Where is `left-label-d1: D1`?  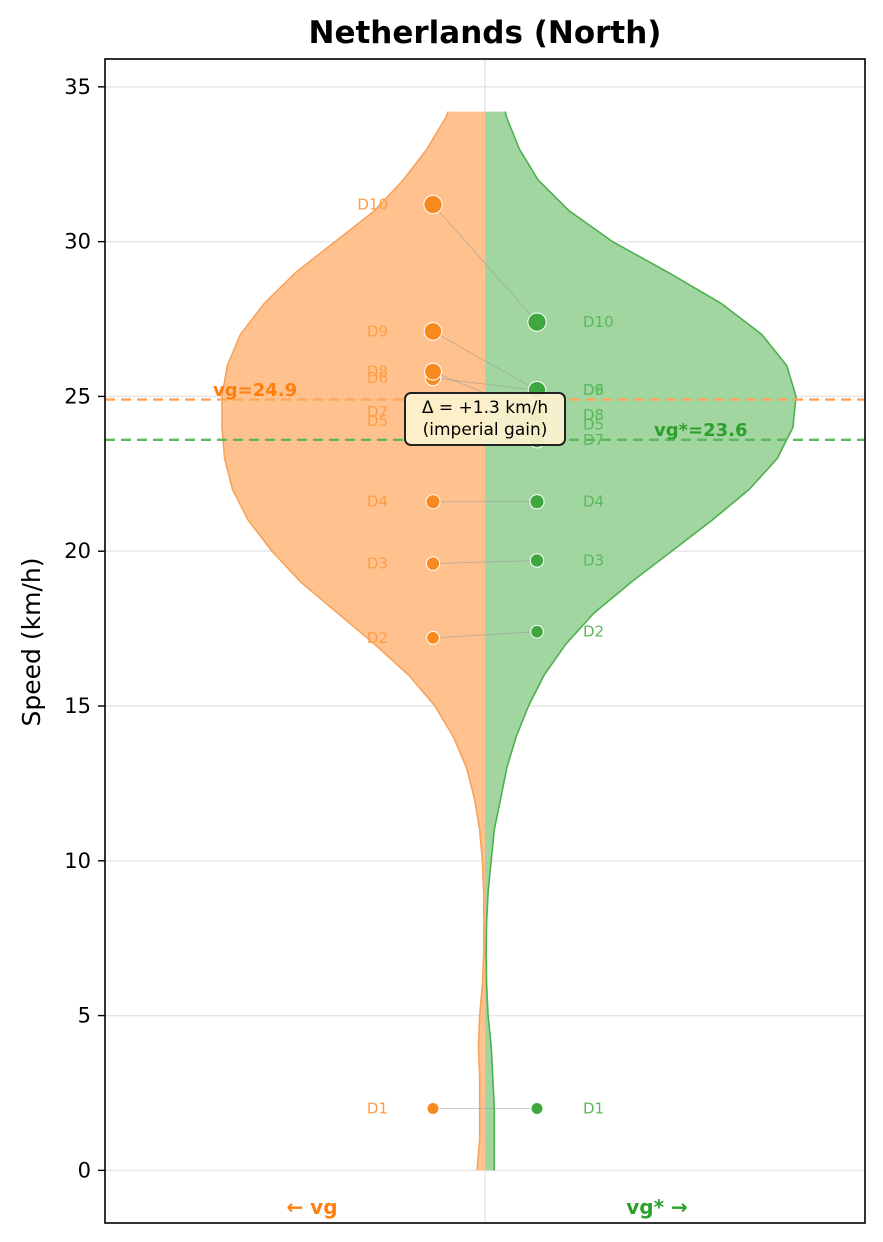 left-label-d1: D1 is located at coordinates (377, 1108).